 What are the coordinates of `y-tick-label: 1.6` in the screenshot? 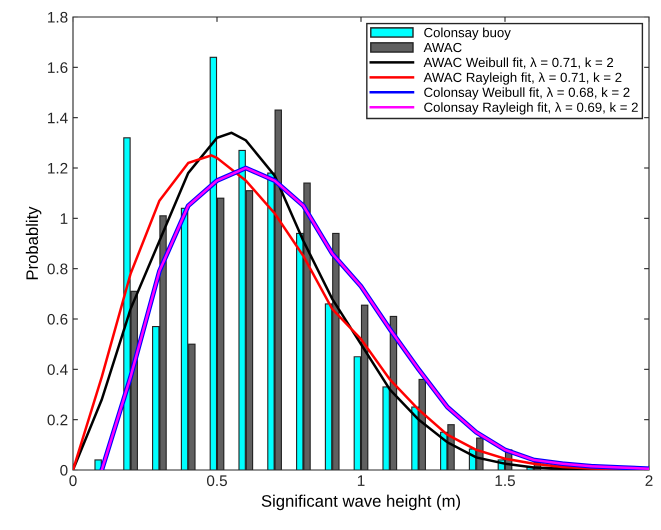 It's located at (58, 68).